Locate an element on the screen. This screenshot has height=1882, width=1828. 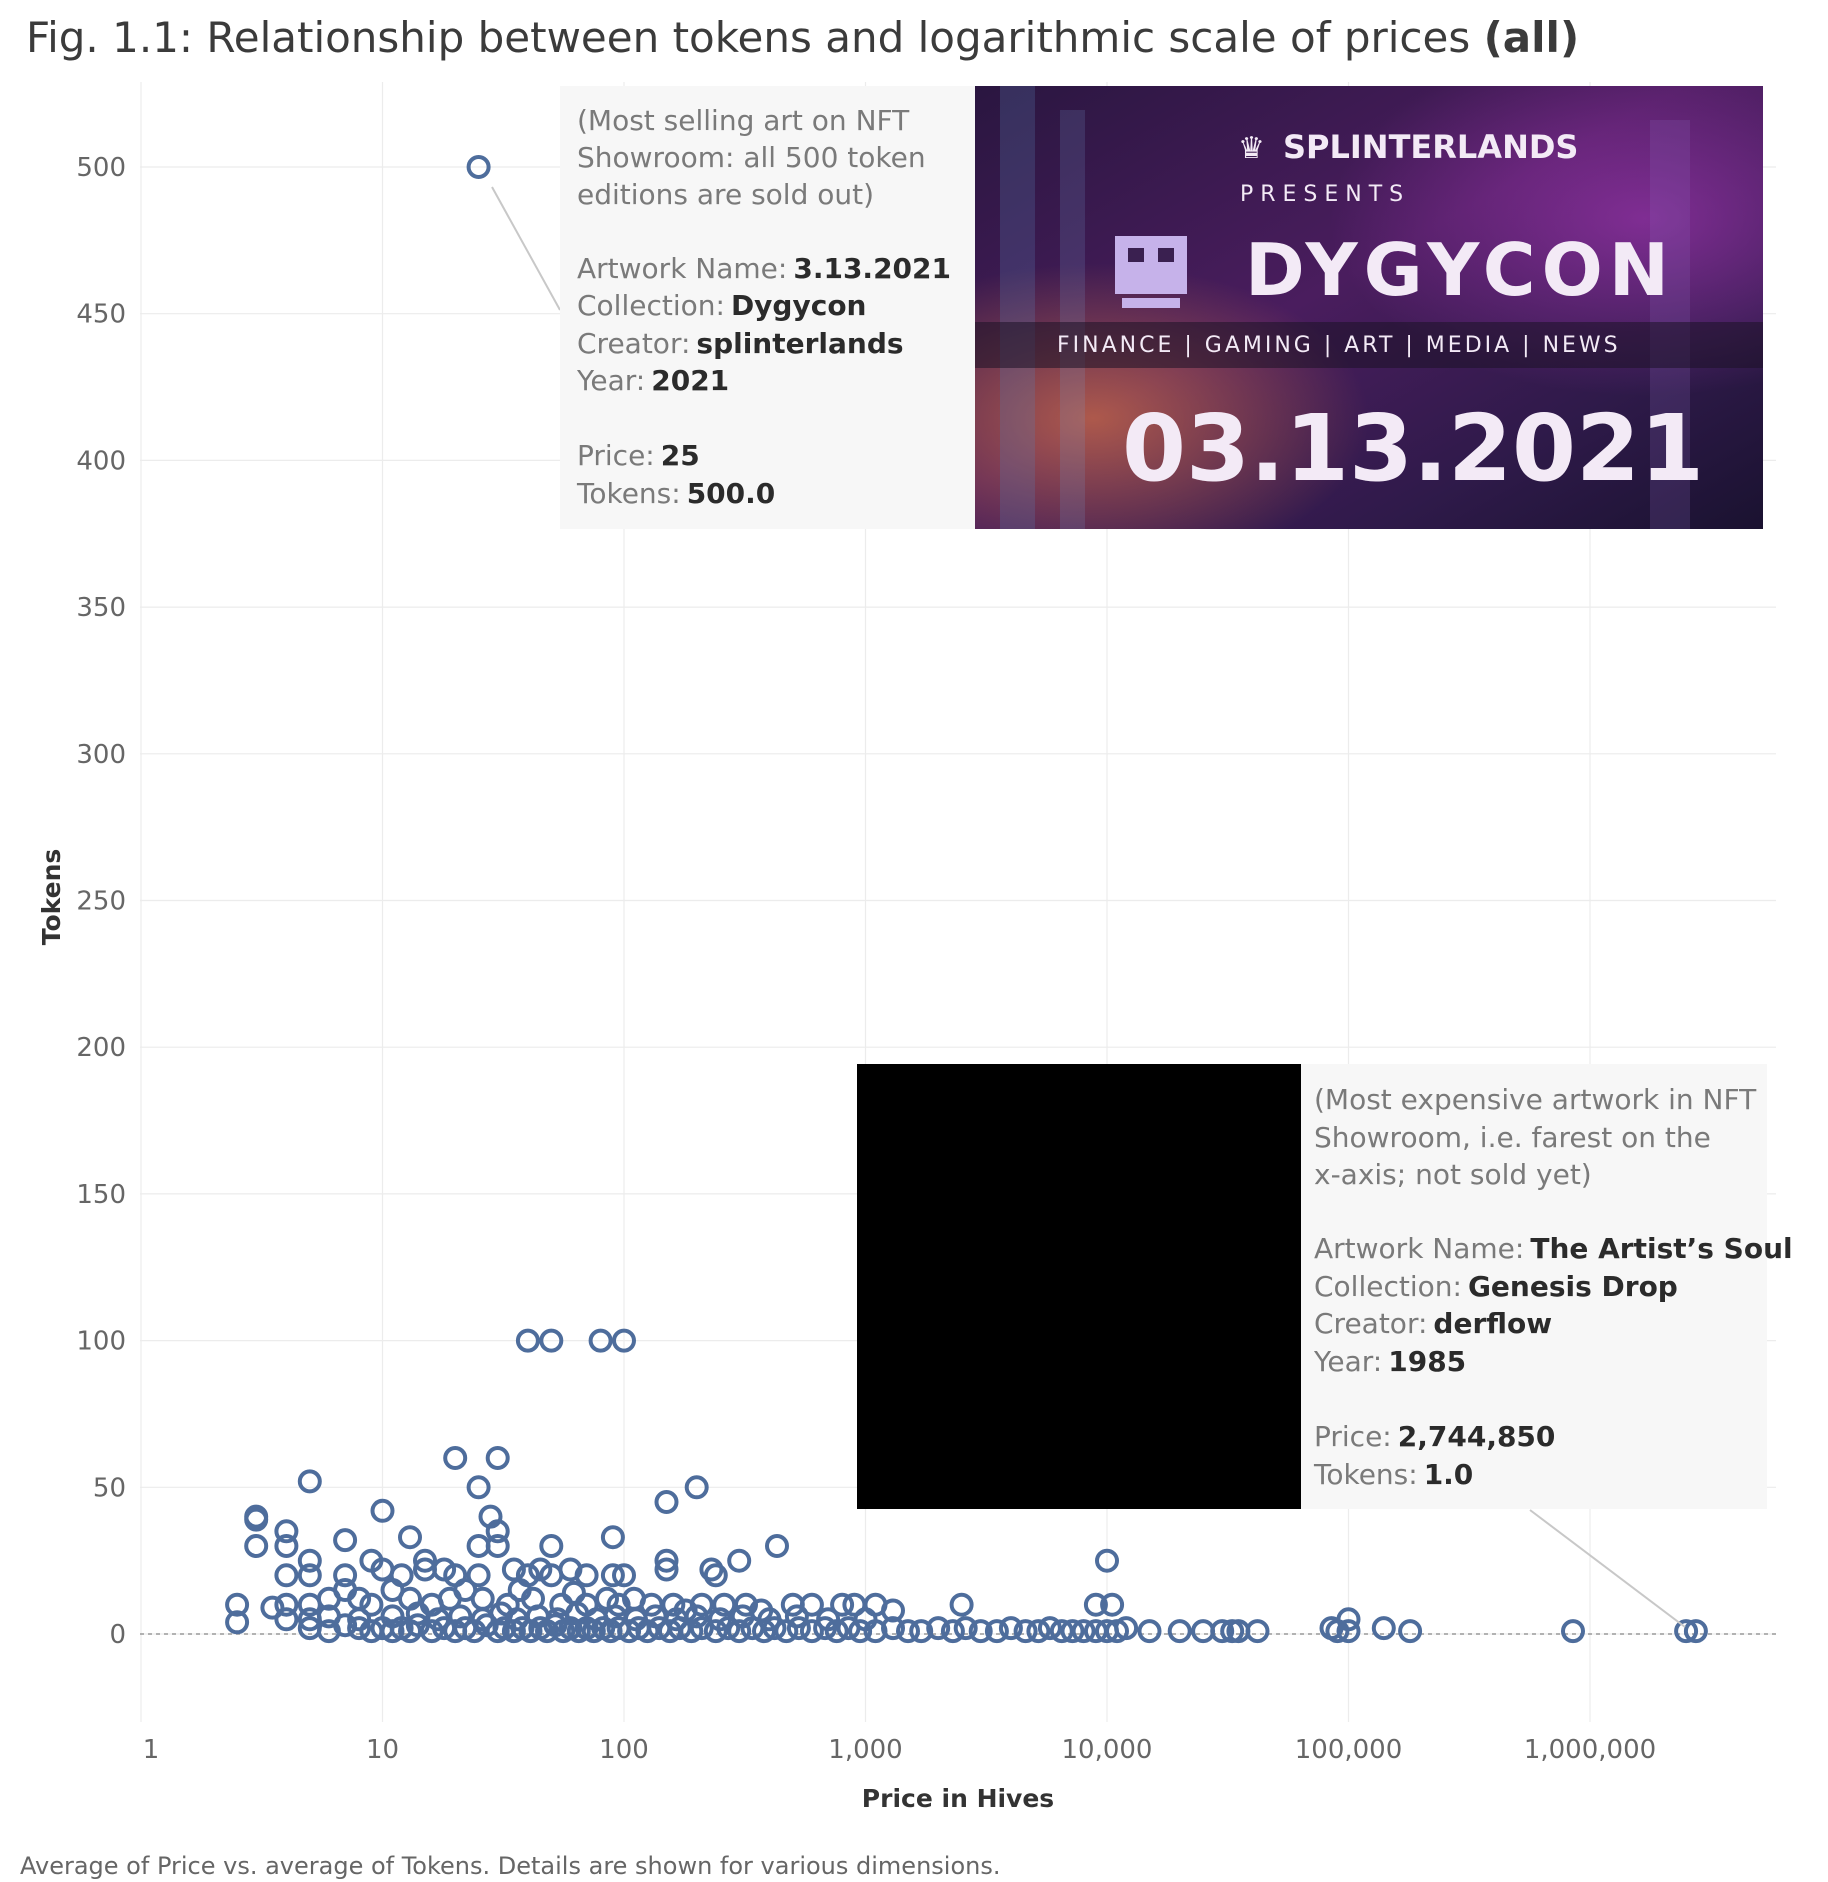
year-label: Year: is located at coordinates (610, 380).